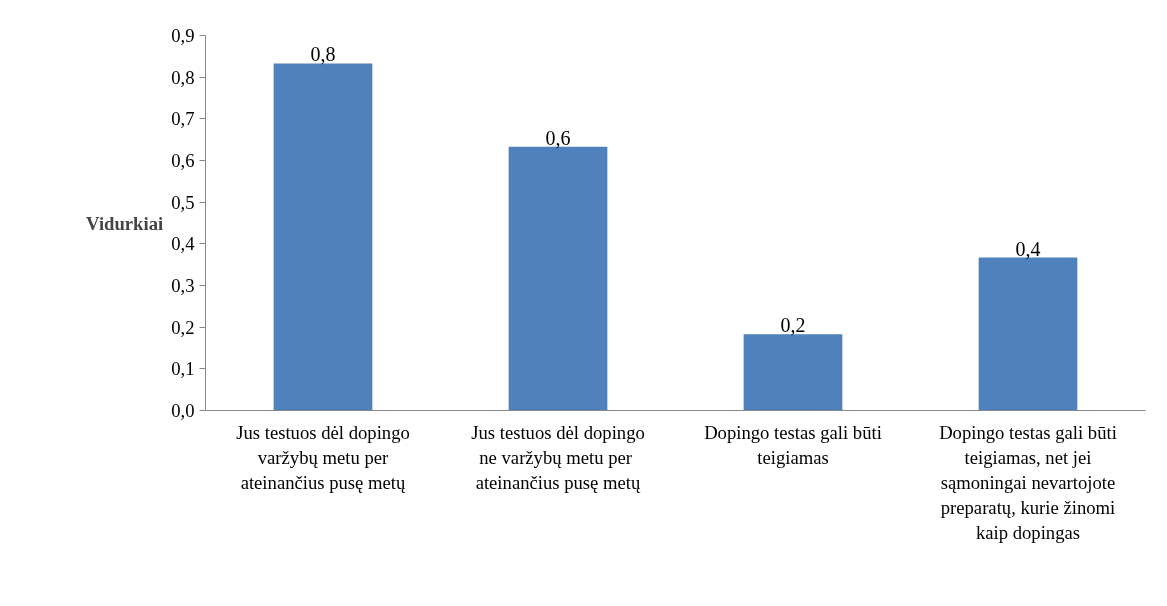 Image resolution: width=1167 pixels, height=606 pixels. What do you see at coordinates (323, 54) in the screenshot?
I see `data-label: 0,8` at bounding box center [323, 54].